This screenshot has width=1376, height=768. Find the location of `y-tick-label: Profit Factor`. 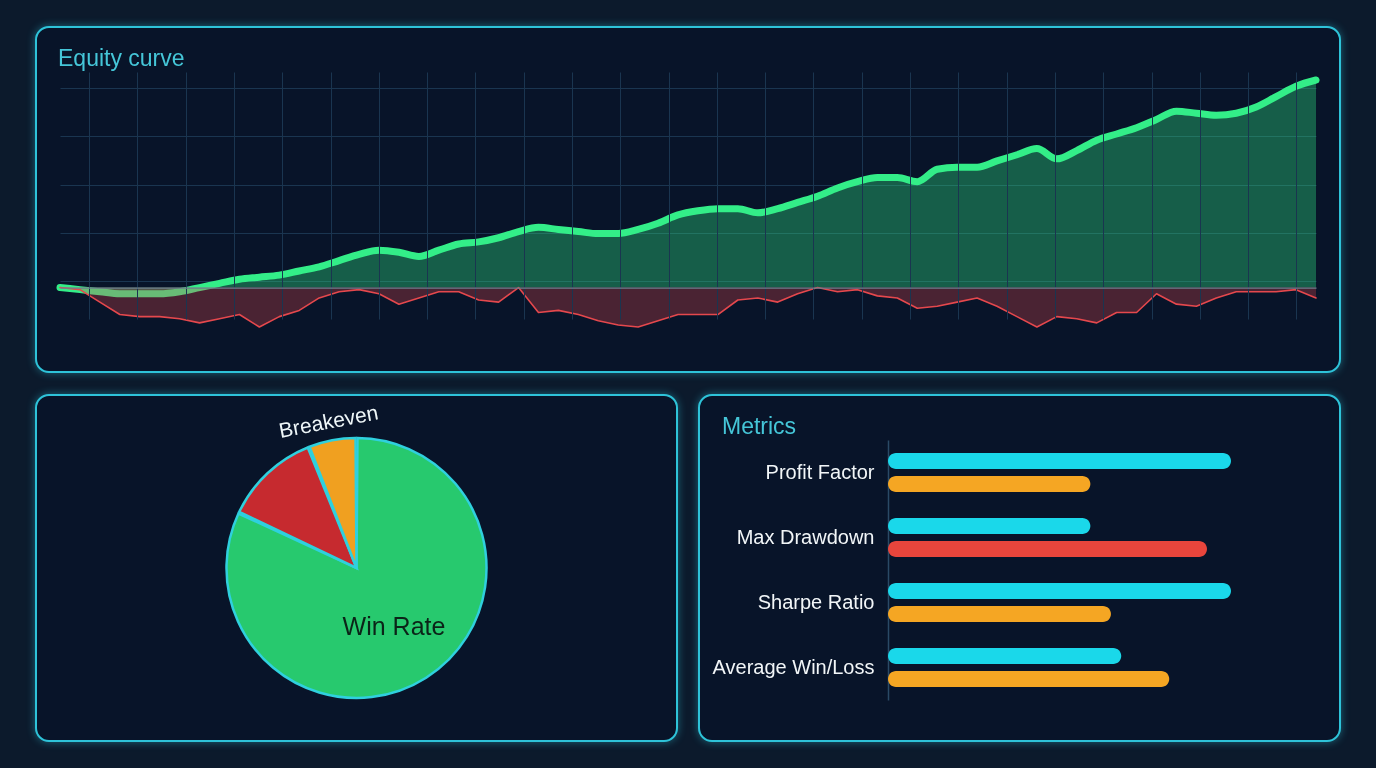

y-tick-label: Profit Factor is located at coordinates (820, 471).